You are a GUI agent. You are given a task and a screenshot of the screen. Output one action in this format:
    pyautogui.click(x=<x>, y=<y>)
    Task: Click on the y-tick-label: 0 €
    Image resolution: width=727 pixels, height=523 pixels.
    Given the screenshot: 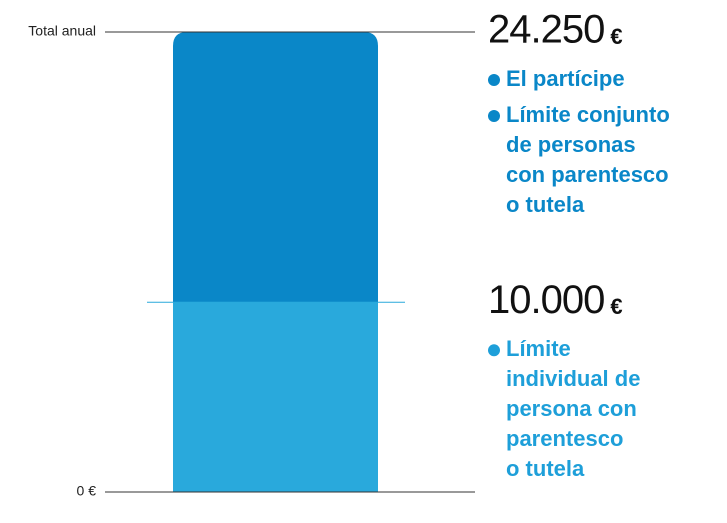 What is the action you would take?
    pyautogui.click(x=87, y=491)
    